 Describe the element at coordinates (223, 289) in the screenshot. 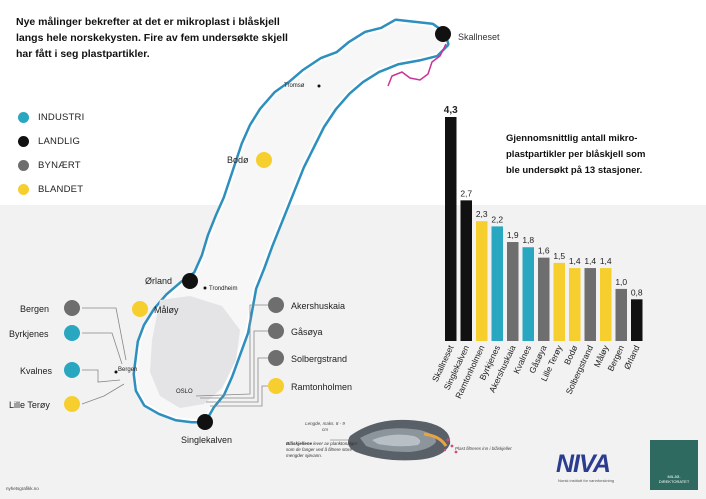

I see `trondheim-label: Trondheim` at that location.